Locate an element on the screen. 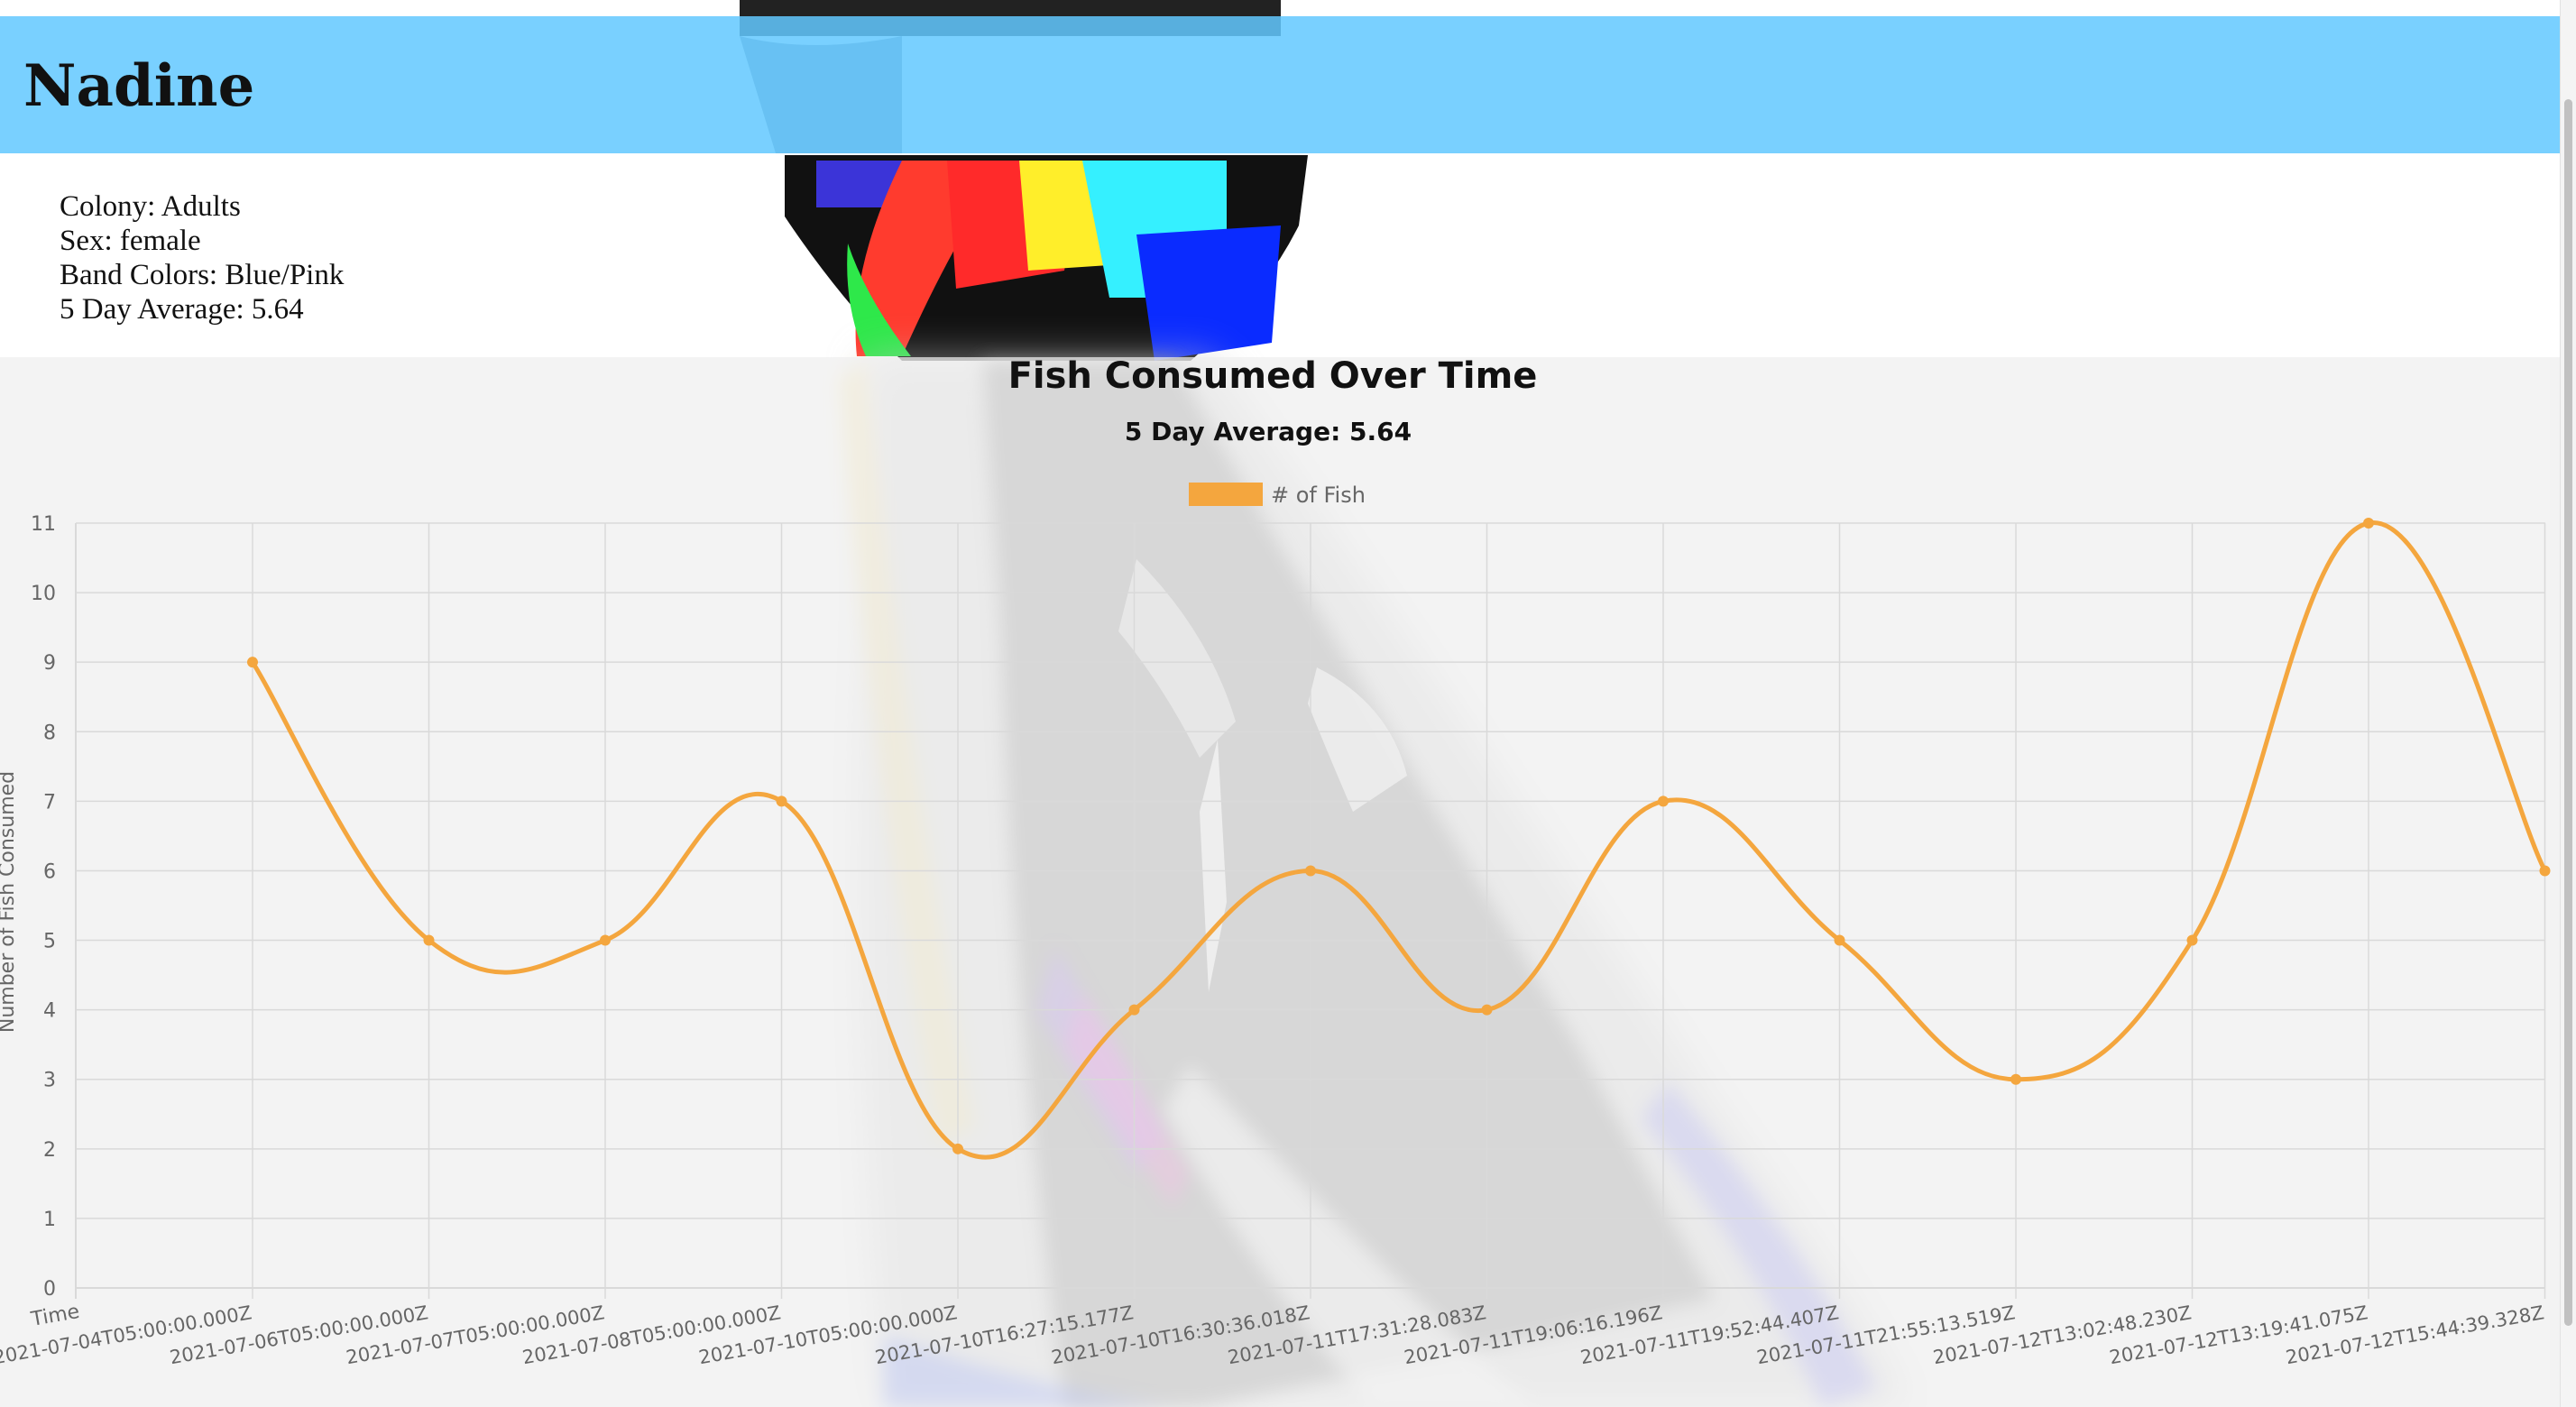 The height and width of the screenshot is (1407, 2576). chart-subtitle: 5 Day Average: 5.64 is located at coordinates (1268, 431).